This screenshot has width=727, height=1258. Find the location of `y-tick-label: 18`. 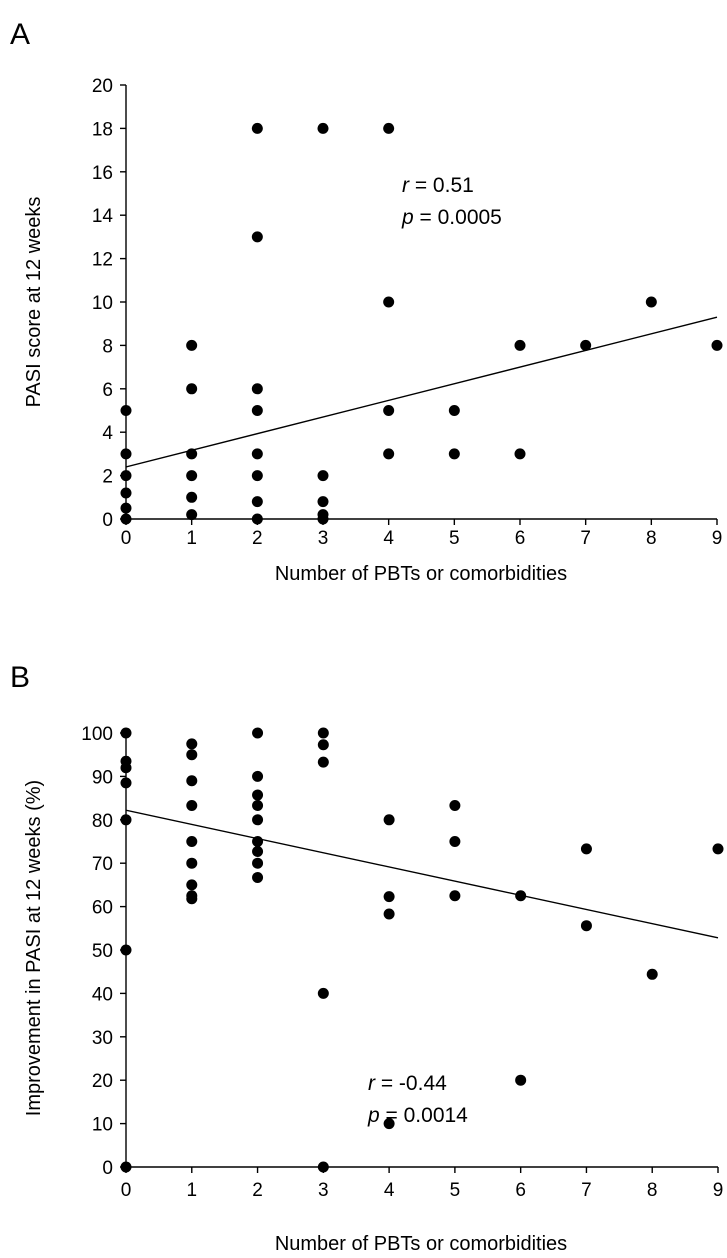

y-tick-label: 18 is located at coordinates (102, 129).